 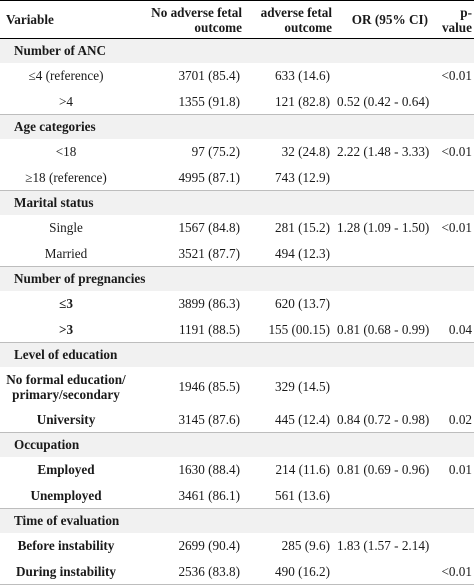 What do you see at coordinates (189, 329) in the screenshot?
I see `cell-no-adverse: 1191 (88.5)` at bounding box center [189, 329].